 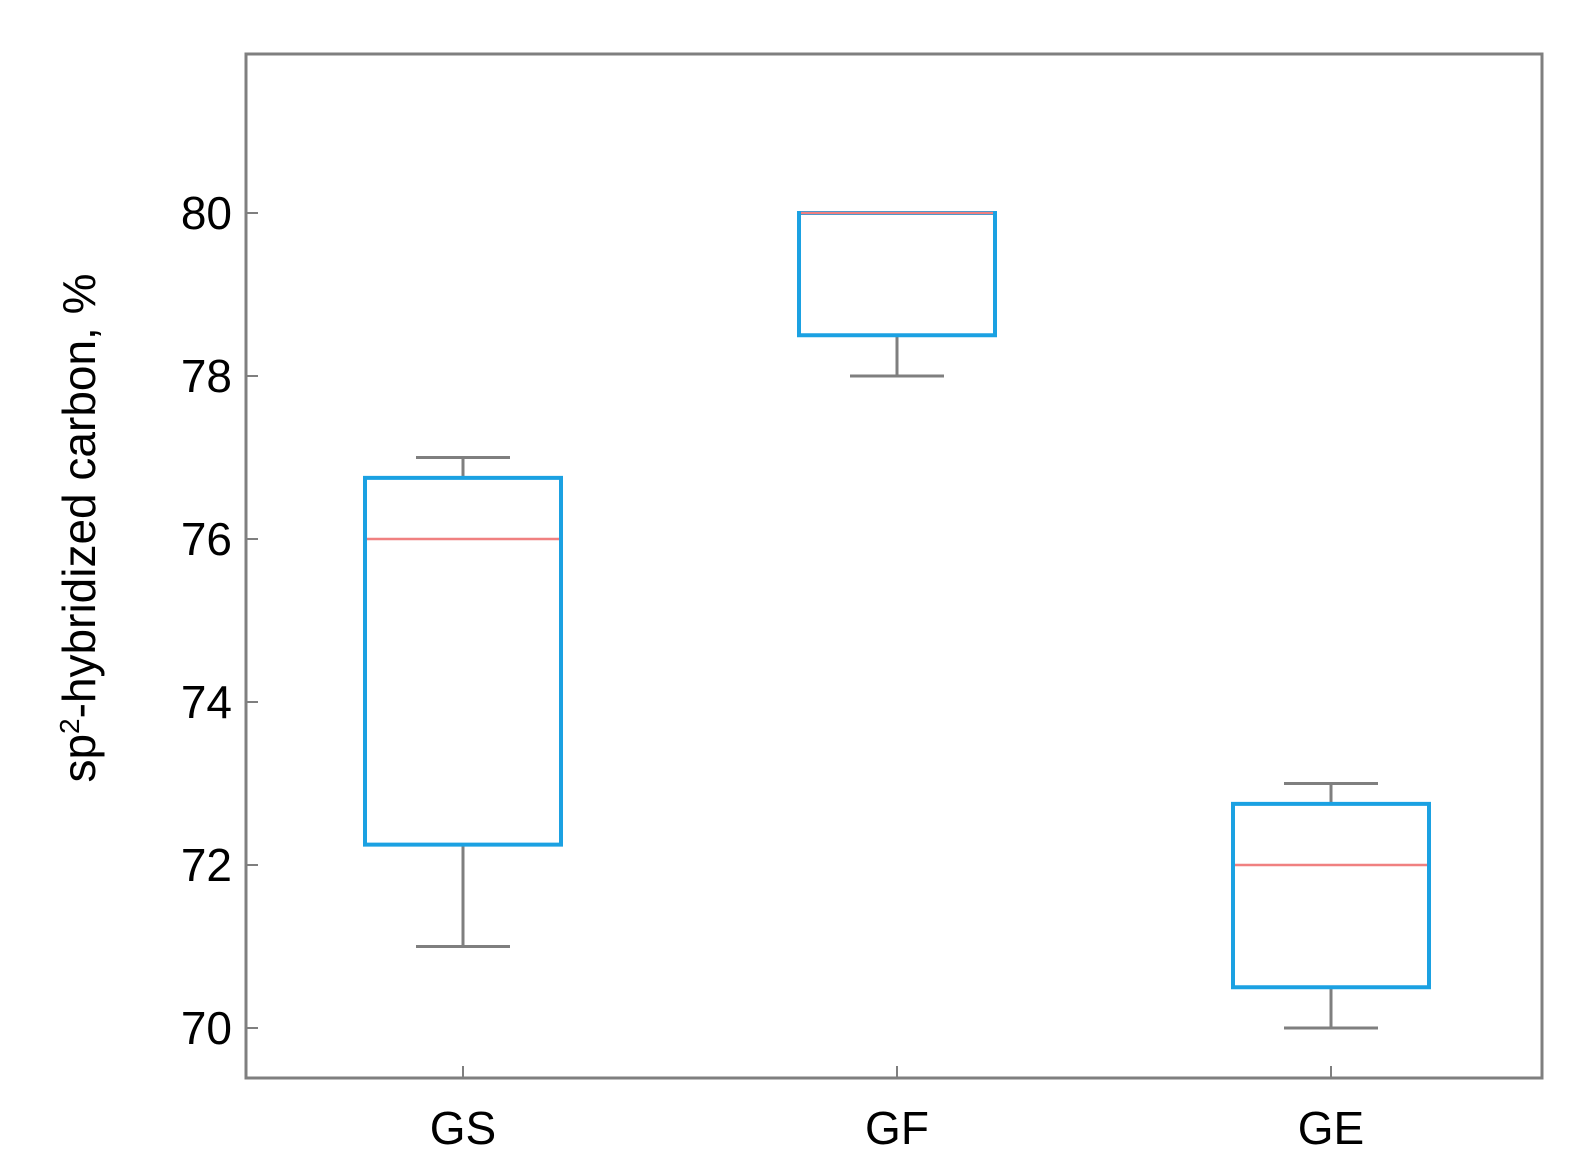 I want to click on y-axis-label-prefix: sp, so click(x=79, y=758).